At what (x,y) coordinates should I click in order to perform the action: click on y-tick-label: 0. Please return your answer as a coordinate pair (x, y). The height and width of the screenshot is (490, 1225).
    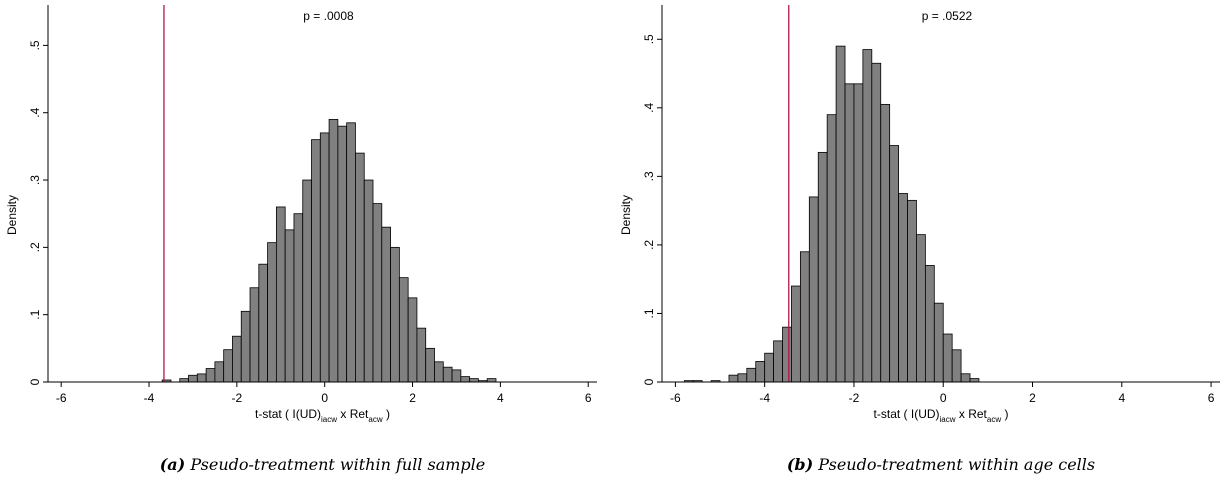
    Looking at the image, I should click on (35, 381).